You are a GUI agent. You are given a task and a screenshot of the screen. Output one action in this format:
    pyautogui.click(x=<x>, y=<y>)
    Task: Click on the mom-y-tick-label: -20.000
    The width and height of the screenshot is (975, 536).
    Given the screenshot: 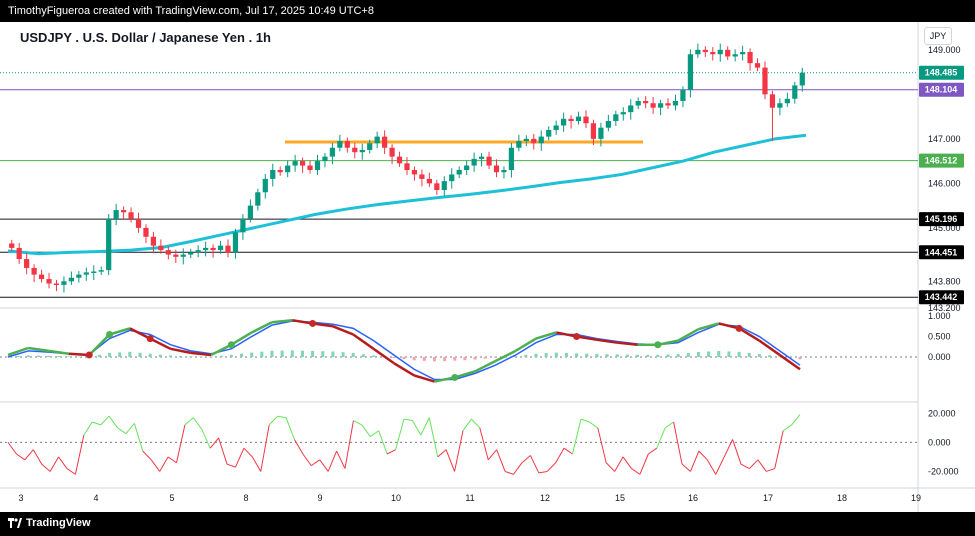 What is the action you would take?
    pyautogui.click(x=943, y=471)
    